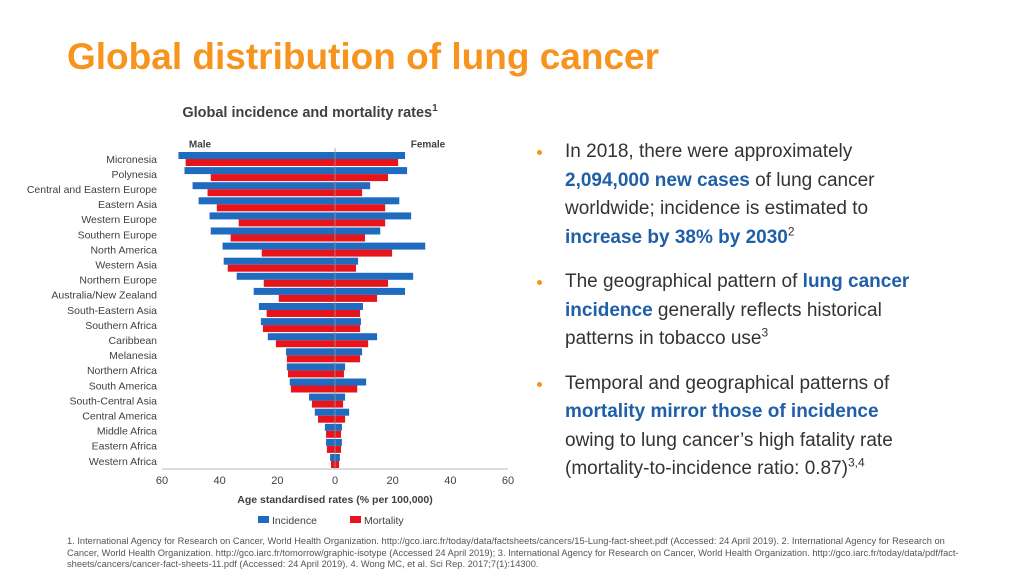 The image size is (1024, 576). Describe the element at coordinates (125, 447) in the screenshot. I see `category-label: Eastern Africa` at that location.